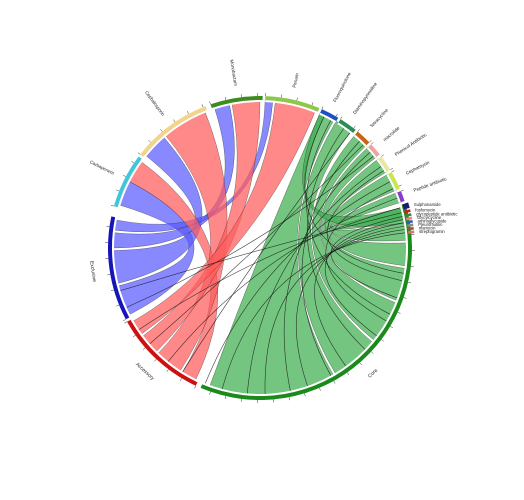 This screenshot has height=500, width=524. I want to click on label-glycylcycline: Glycylcycline, so click(429, 217).